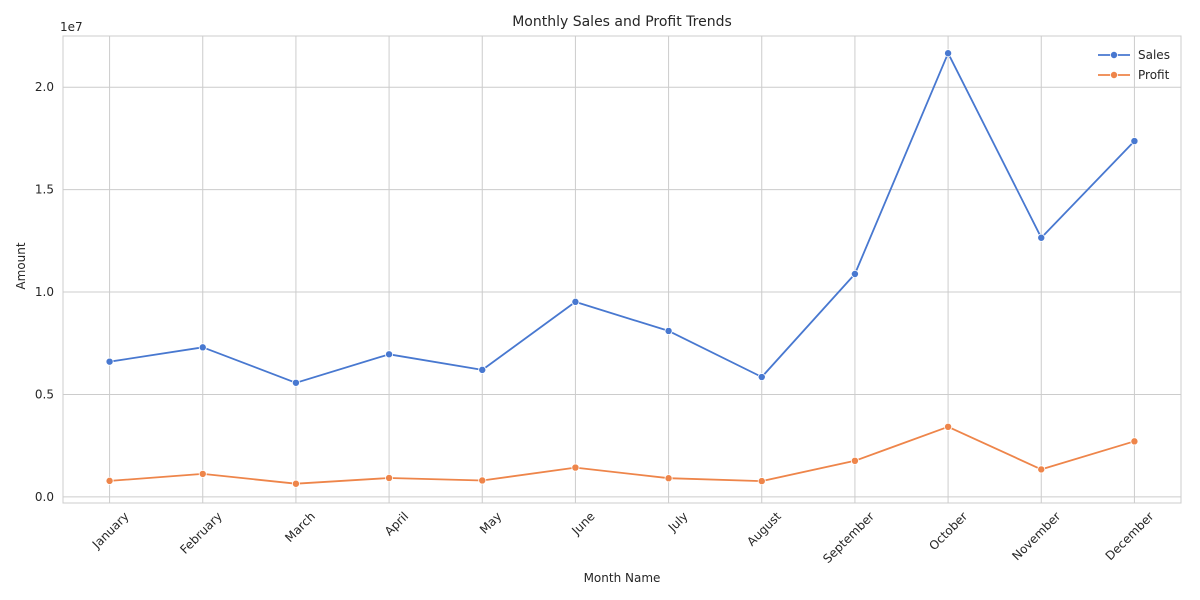  Describe the element at coordinates (582, 523) in the screenshot. I see `x-tick-label: June` at that location.